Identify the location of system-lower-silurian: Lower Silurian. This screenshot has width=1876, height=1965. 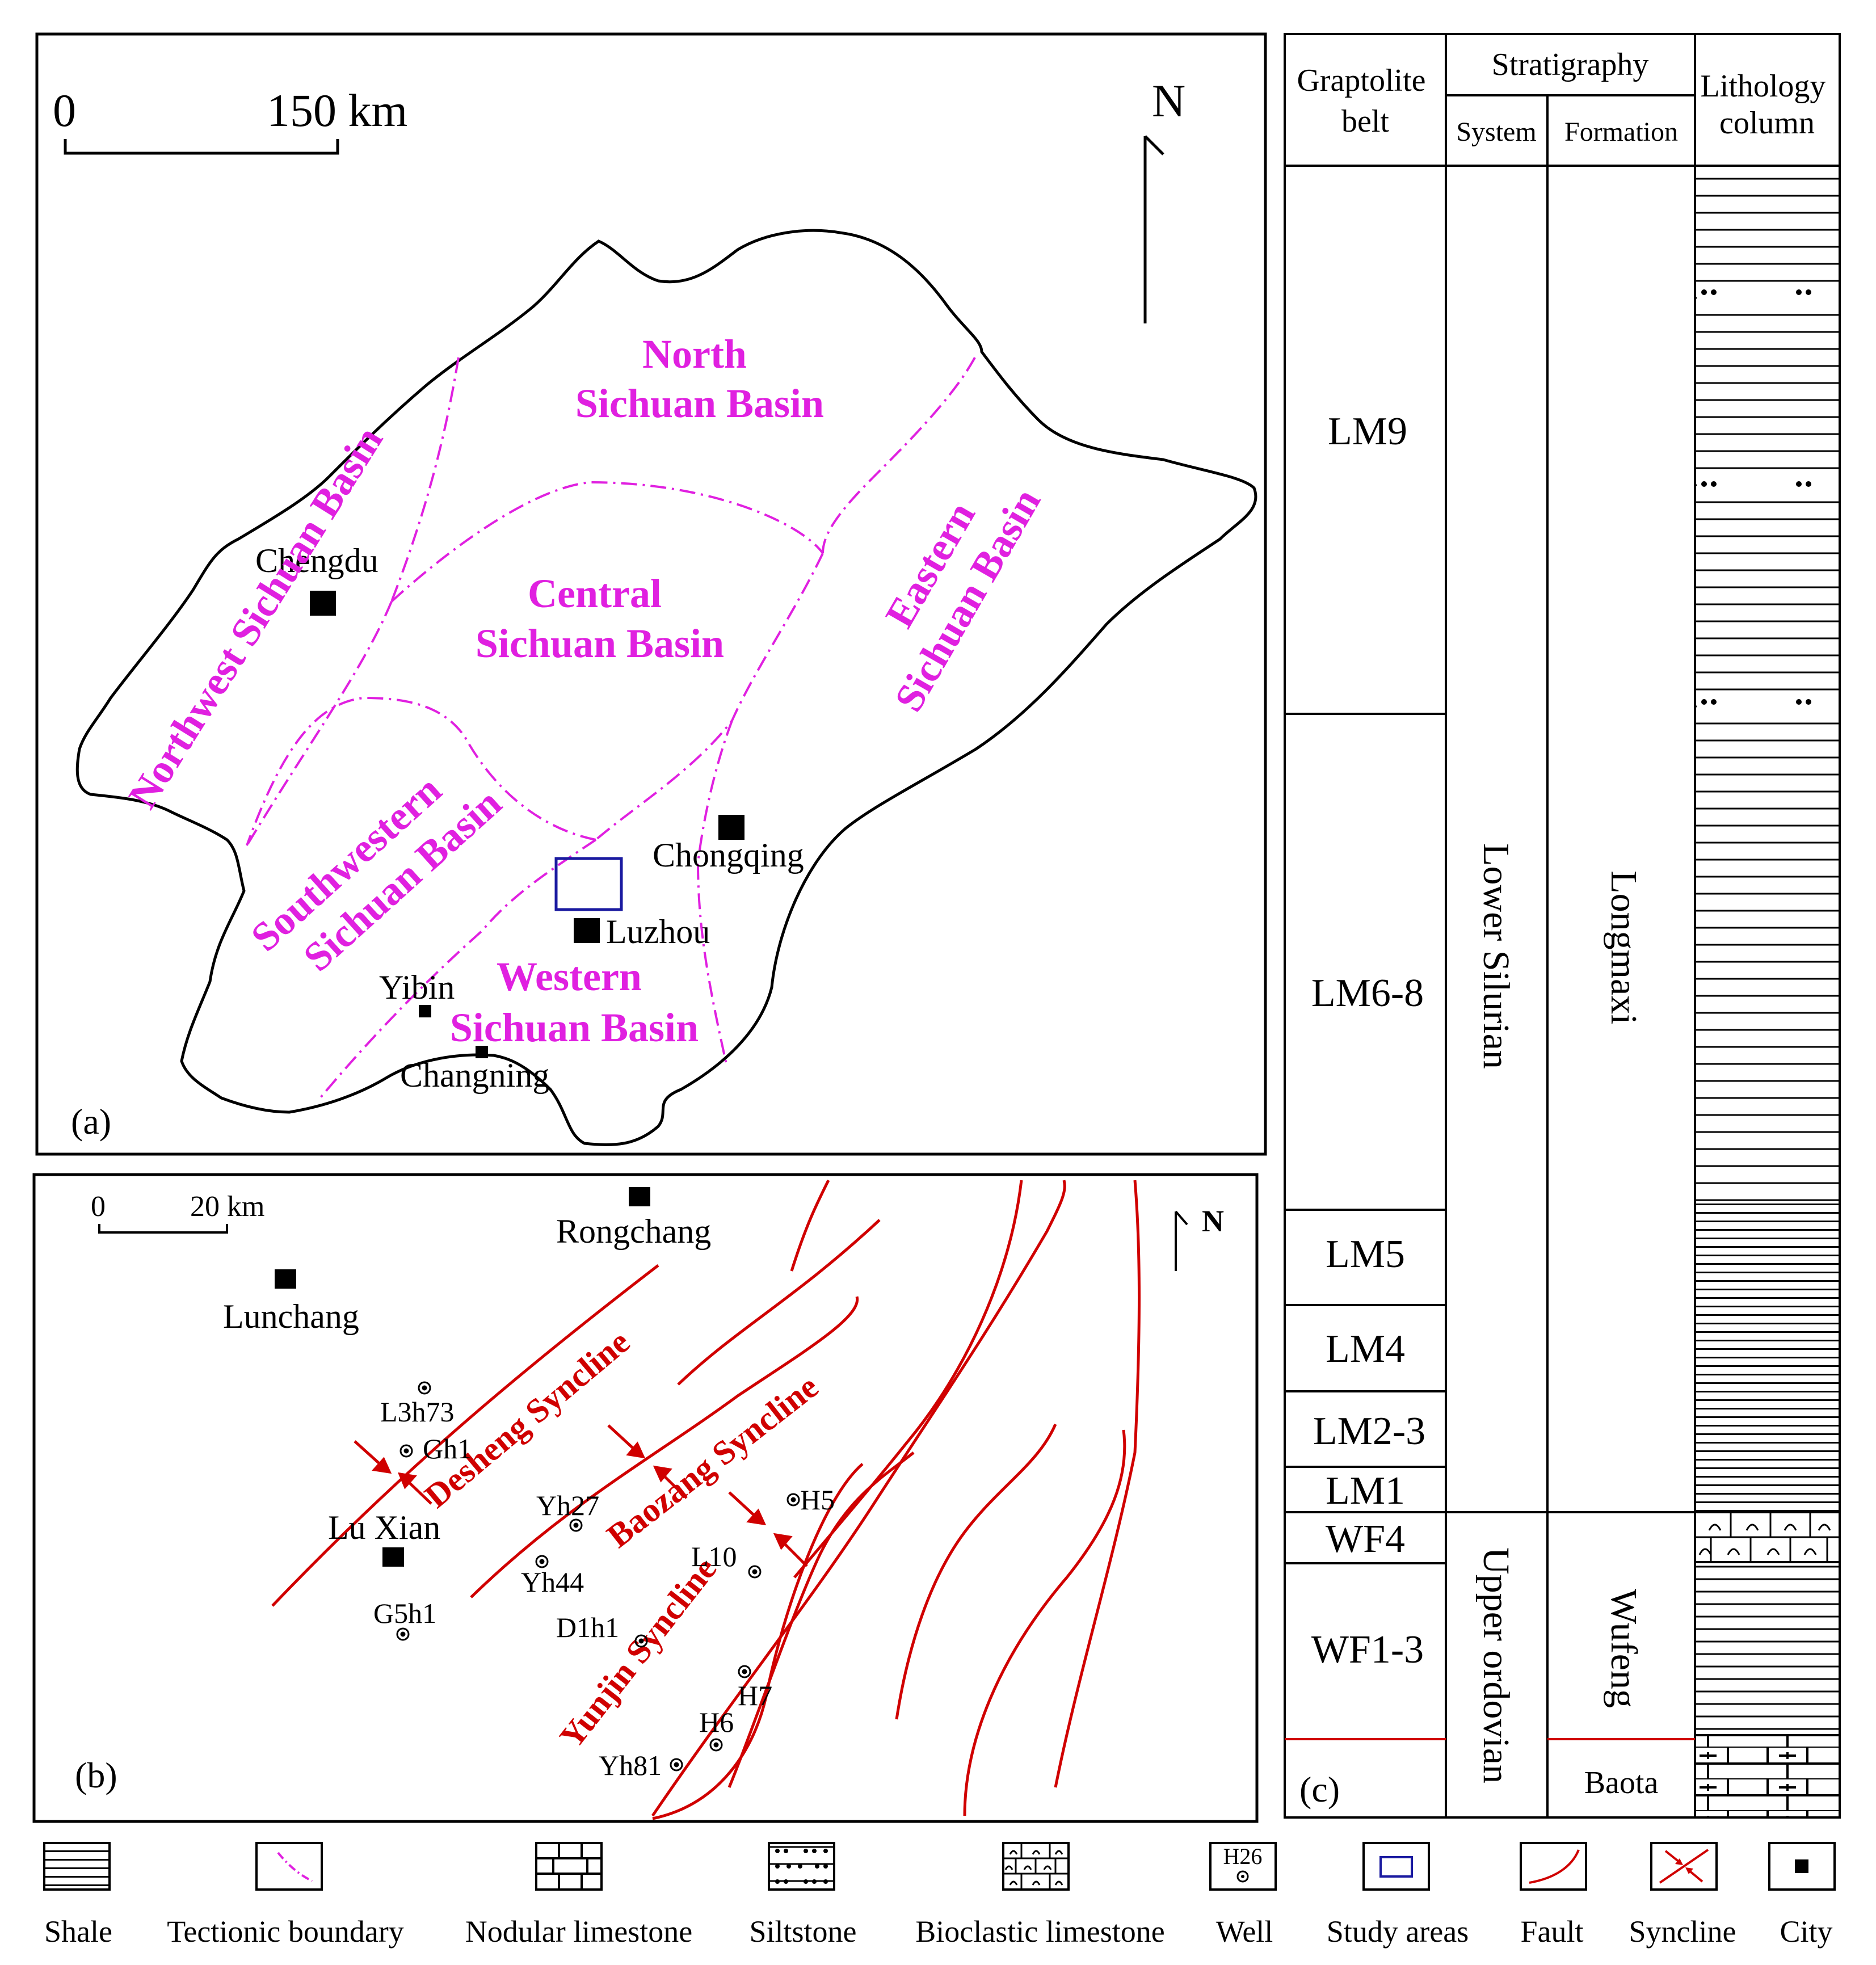
(1496, 956).